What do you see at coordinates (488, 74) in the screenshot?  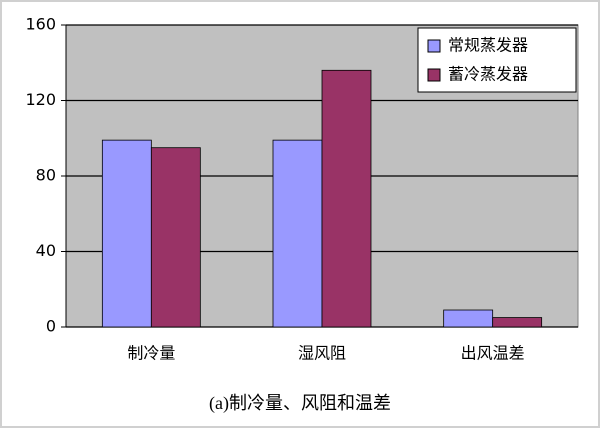 I see `legend-label: 蓄冷蒸发器` at bounding box center [488, 74].